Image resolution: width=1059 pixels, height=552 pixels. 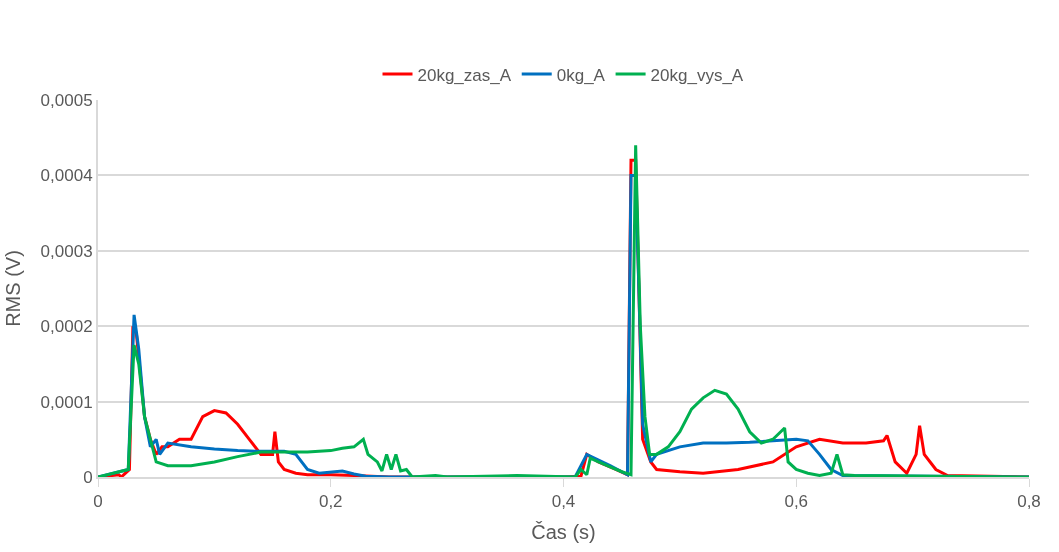 What do you see at coordinates (66, 100) in the screenshot?
I see `y-tick-label: 0,0005` at bounding box center [66, 100].